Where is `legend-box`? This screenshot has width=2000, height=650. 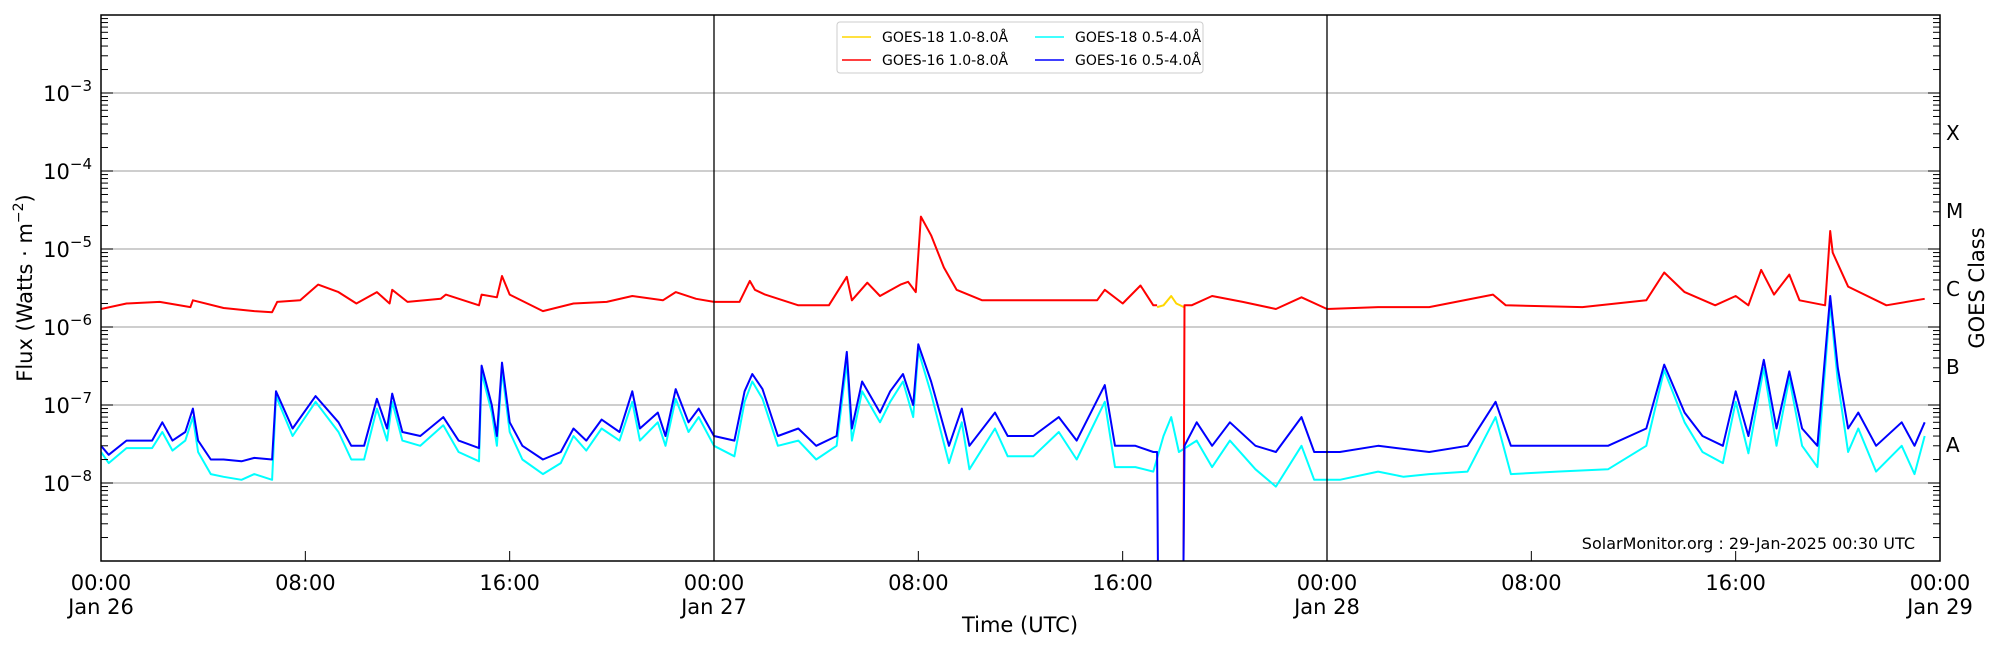 legend-box is located at coordinates (1020, 47).